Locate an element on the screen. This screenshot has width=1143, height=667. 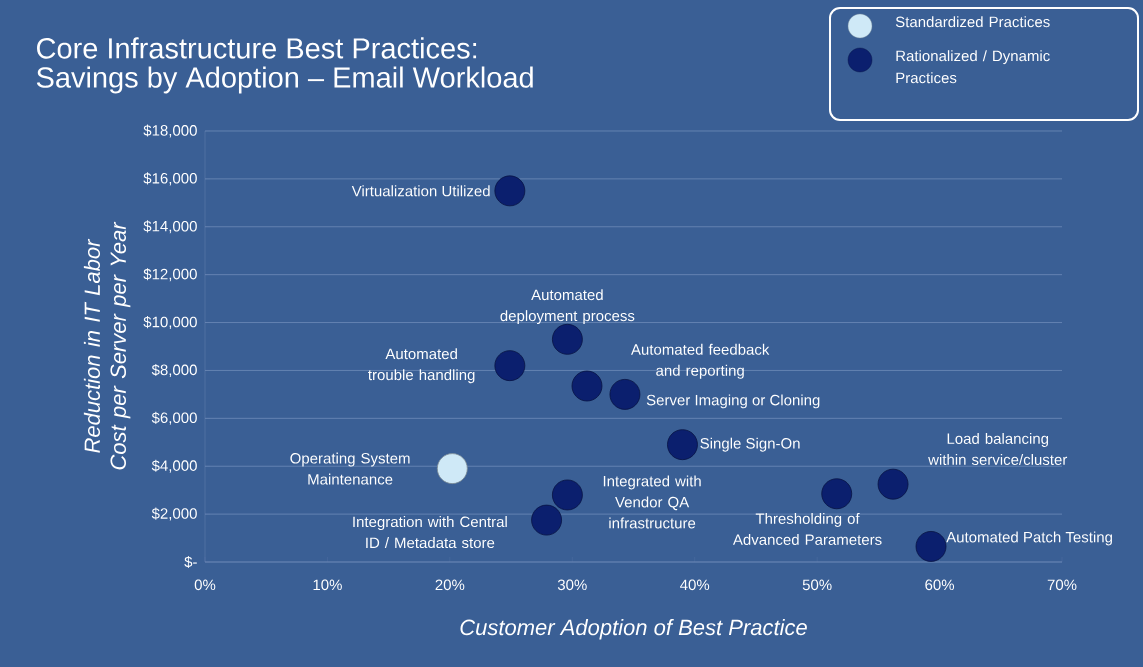
y-tick-label: $14,000 is located at coordinates (170, 227).